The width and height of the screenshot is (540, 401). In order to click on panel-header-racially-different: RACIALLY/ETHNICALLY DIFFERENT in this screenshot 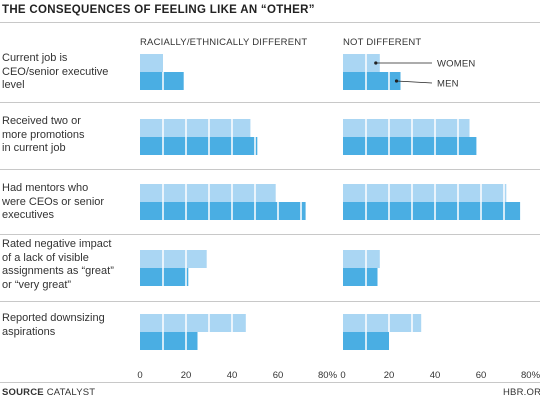, I will do `click(224, 42)`.